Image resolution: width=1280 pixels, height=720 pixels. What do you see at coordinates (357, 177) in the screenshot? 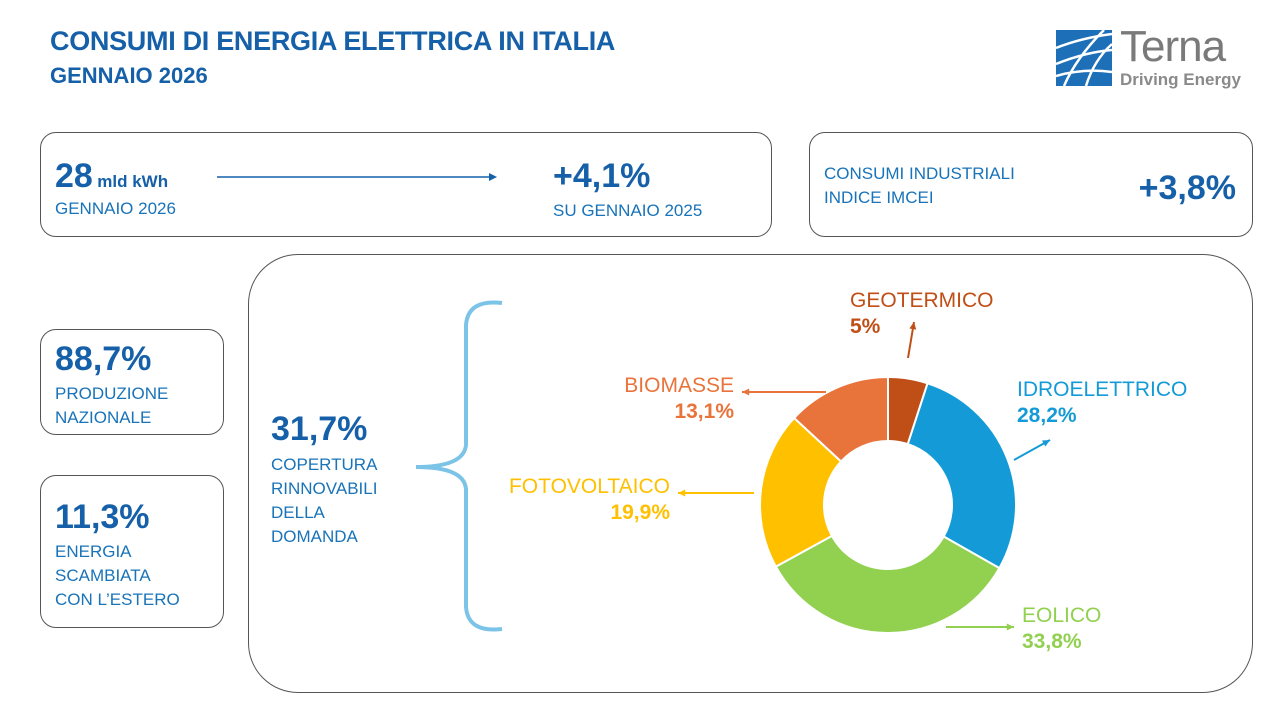
I see `arrow-icon` at bounding box center [357, 177].